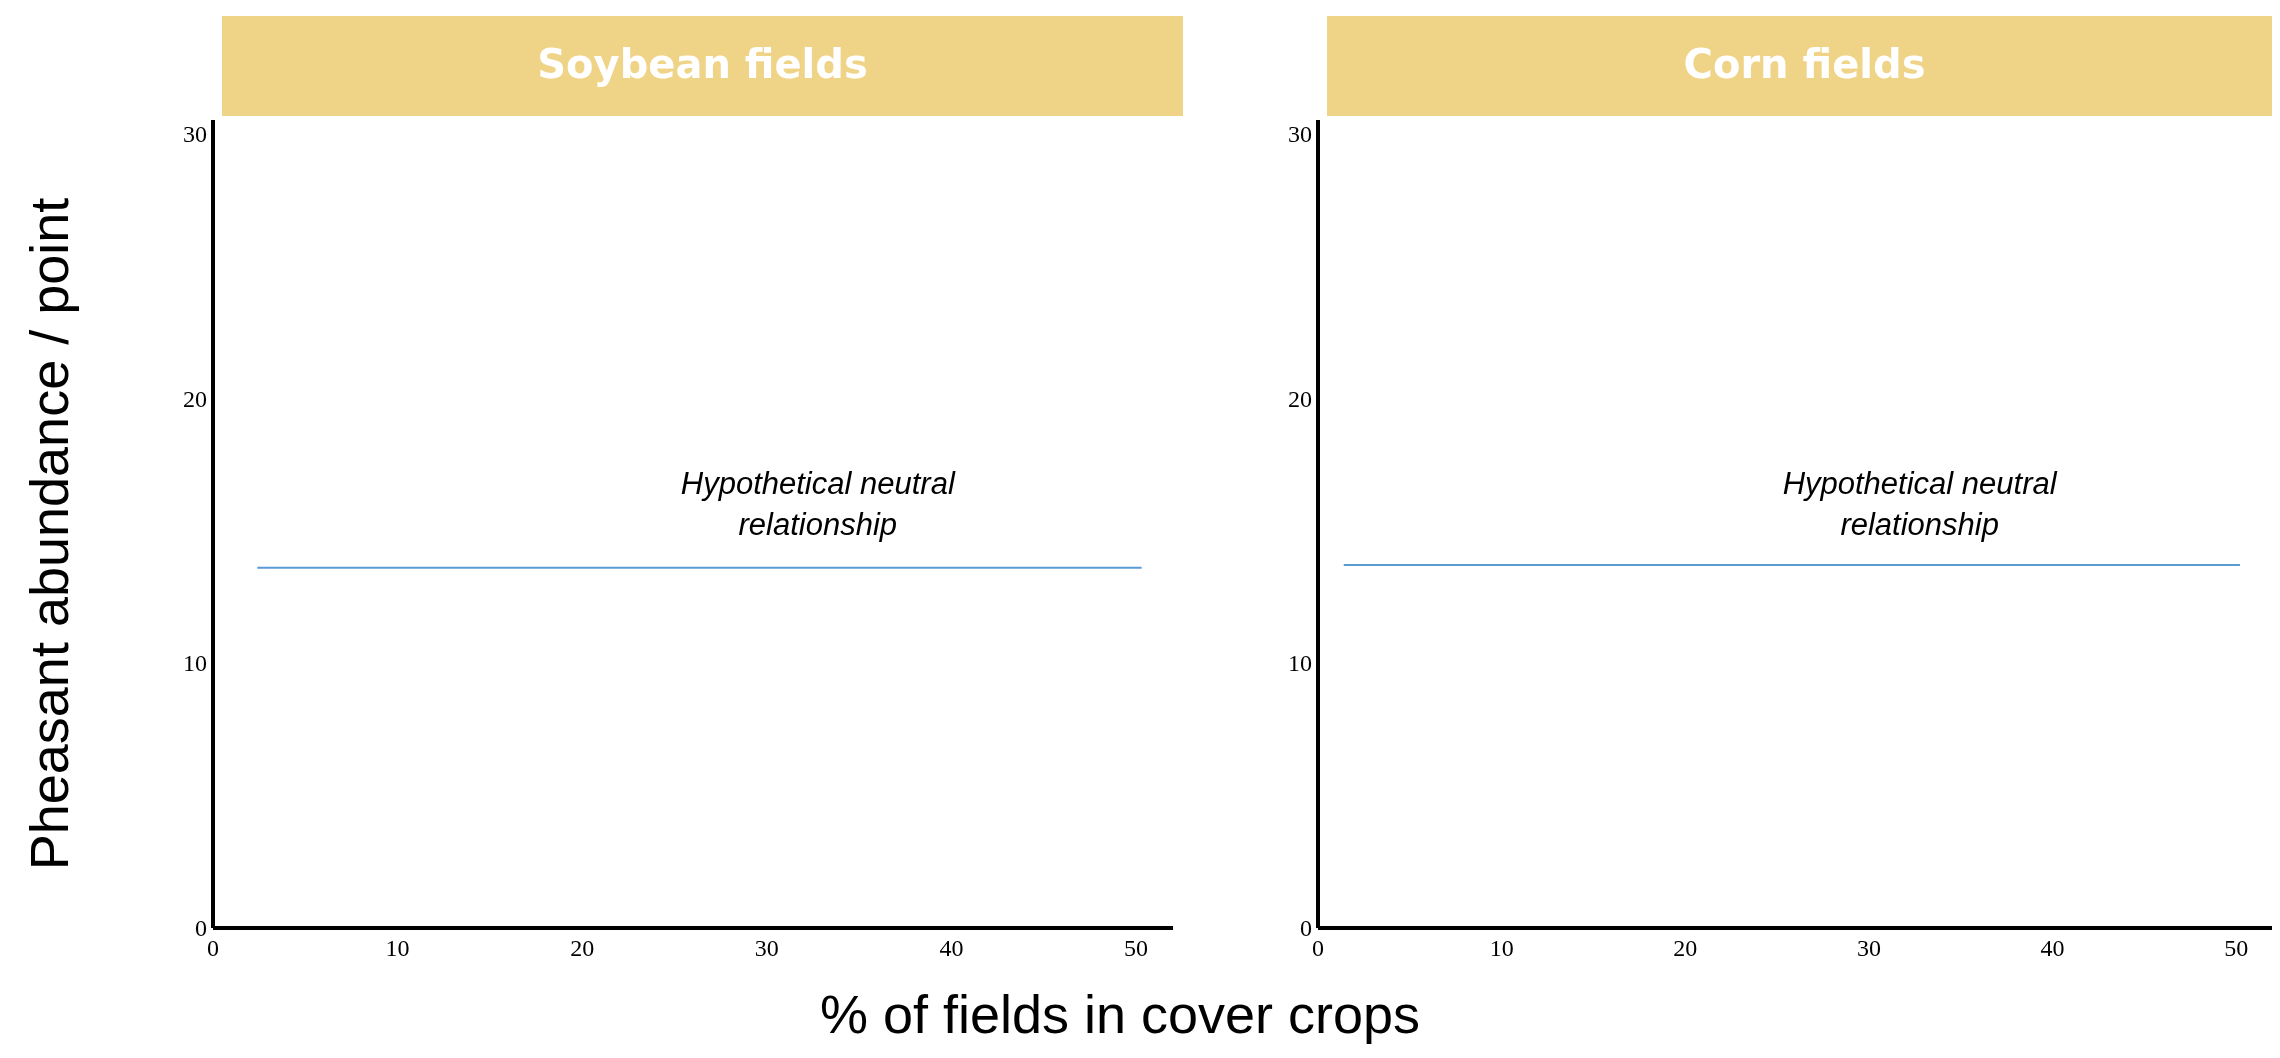 This screenshot has height=1058, width=2280. I want to click on chart-title: Soybean fields, so click(702, 64).